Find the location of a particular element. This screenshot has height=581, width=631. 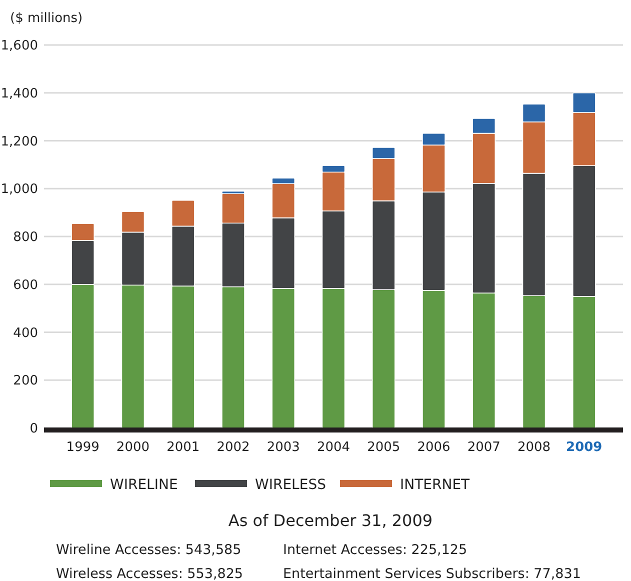

y-tick-label: 1,600 is located at coordinates (19, 46).